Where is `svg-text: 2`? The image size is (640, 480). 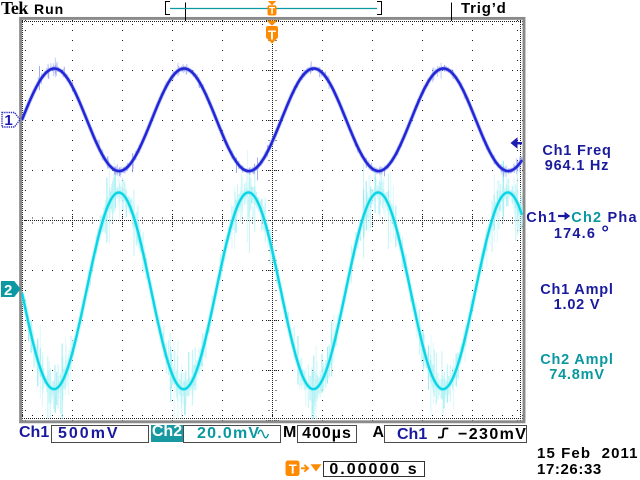
svg-text: 2 is located at coordinates (8, 290).